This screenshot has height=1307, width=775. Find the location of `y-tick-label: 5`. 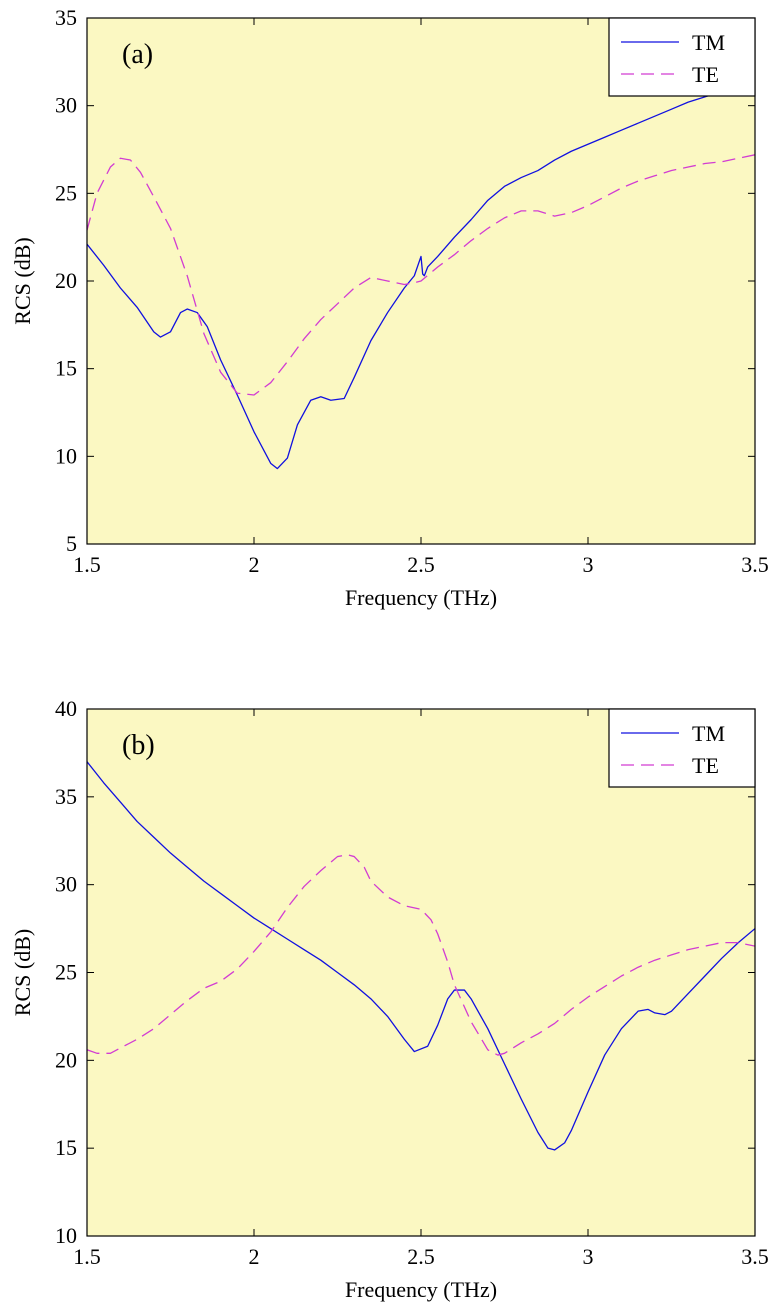

y-tick-label: 5 is located at coordinates (71, 543).